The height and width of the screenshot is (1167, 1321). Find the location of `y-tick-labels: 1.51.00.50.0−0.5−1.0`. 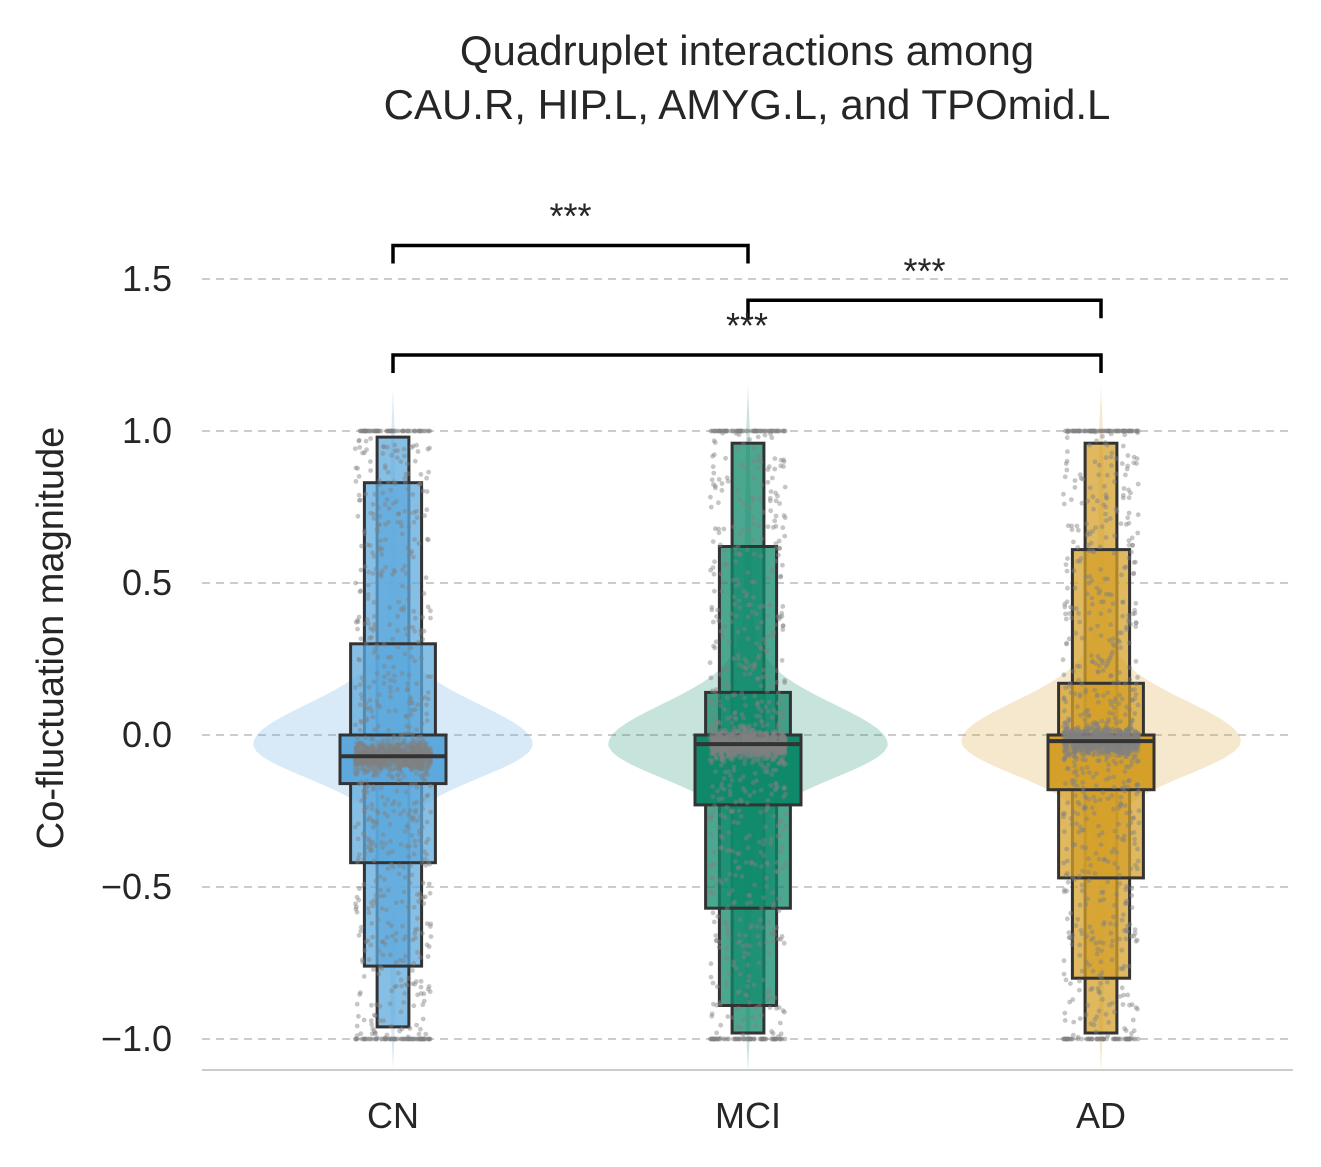

y-tick-labels: 1.51.00.50.0−0.5−1.0 is located at coordinates (136, 658).